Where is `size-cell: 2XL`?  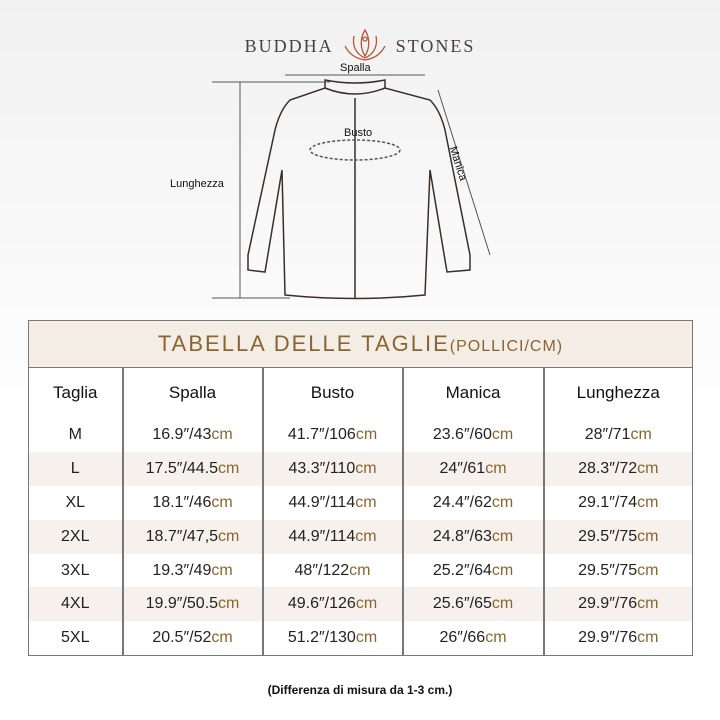
size-cell: 2XL is located at coordinates (75, 536).